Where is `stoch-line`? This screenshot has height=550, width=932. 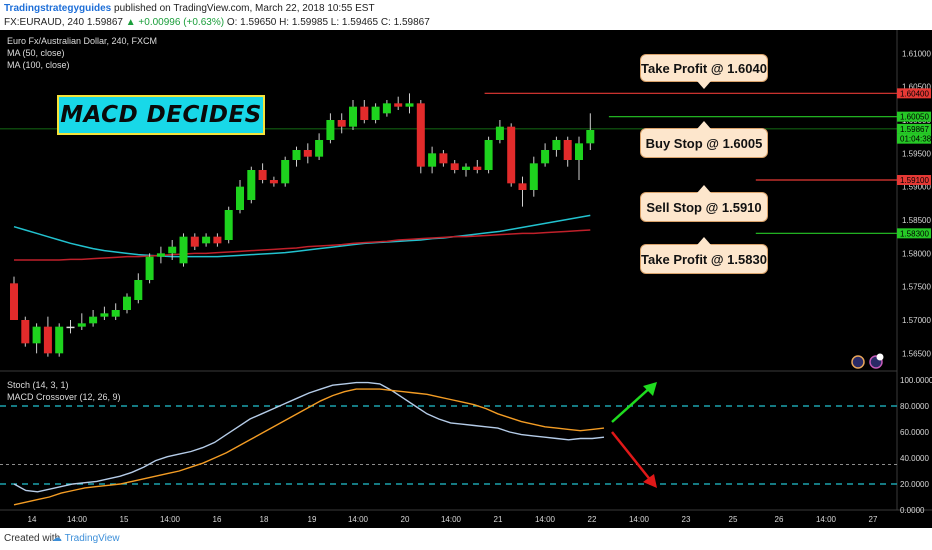 stoch-line is located at coordinates (309, 437).